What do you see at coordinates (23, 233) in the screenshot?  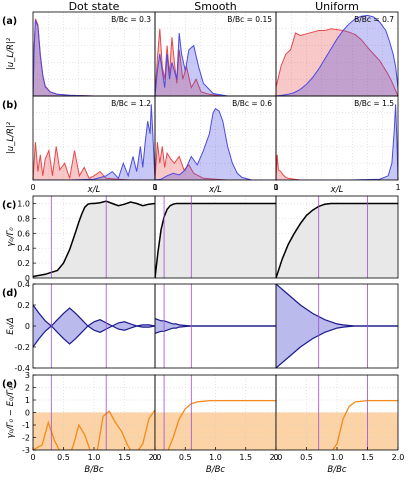 I see `y-tick-label: 0.6` at bounding box center [23, 233].